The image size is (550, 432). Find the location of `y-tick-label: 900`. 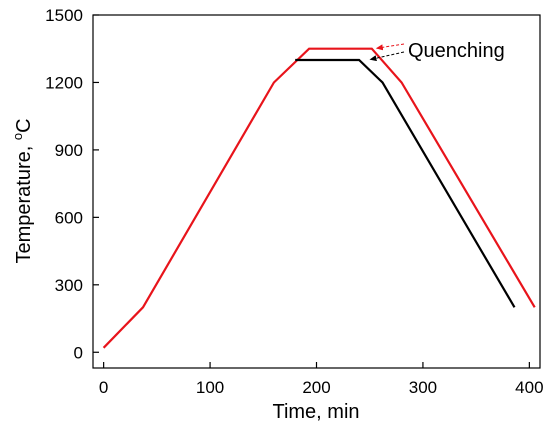

y-tick-label: 900 is located at coordinates (69, 150).